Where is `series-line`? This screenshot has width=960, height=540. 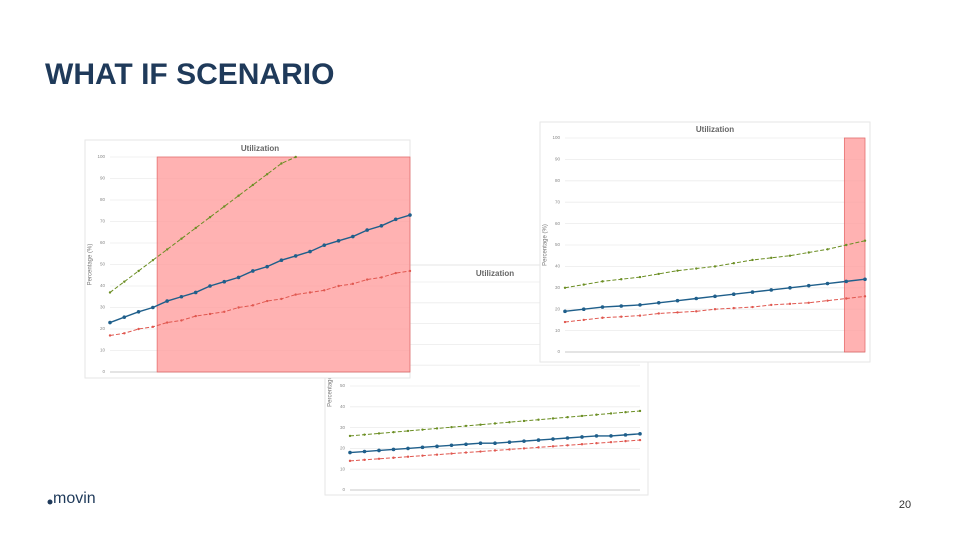 series-line is located at coordinates (202, 224).